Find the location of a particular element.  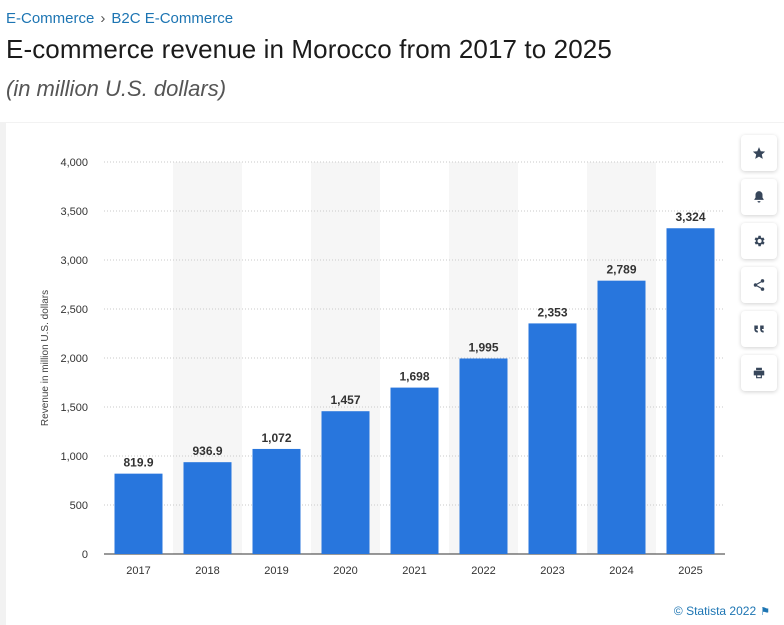

y-tick-label: 2,500 is located at coordinates (74, 310).